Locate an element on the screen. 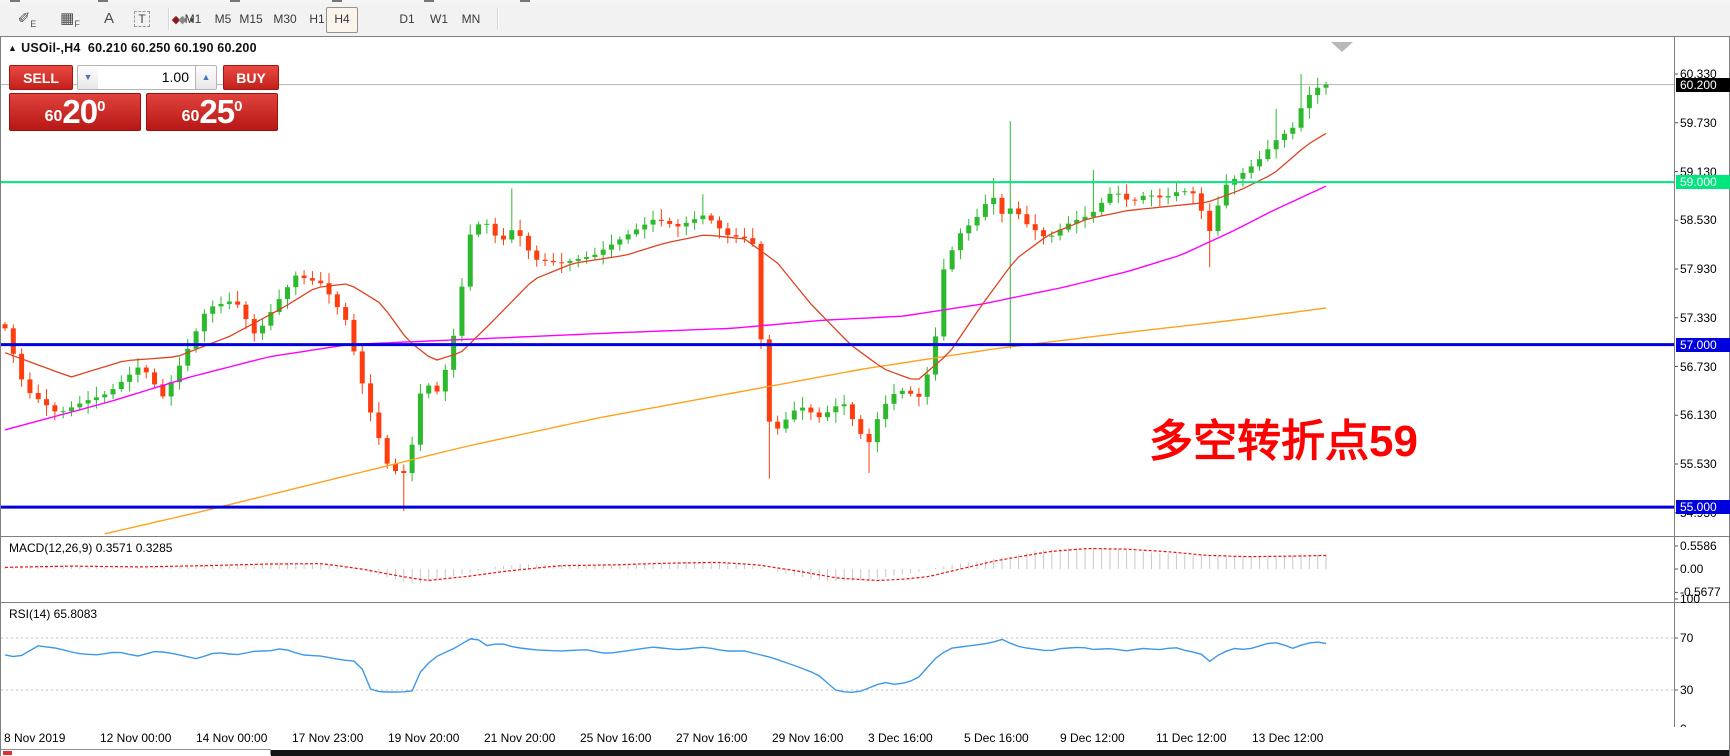 The image size is (1730, 756). macd-label: MACD(12,26,9) 0.3571 0.3285 is located at coordinates (91, 548).